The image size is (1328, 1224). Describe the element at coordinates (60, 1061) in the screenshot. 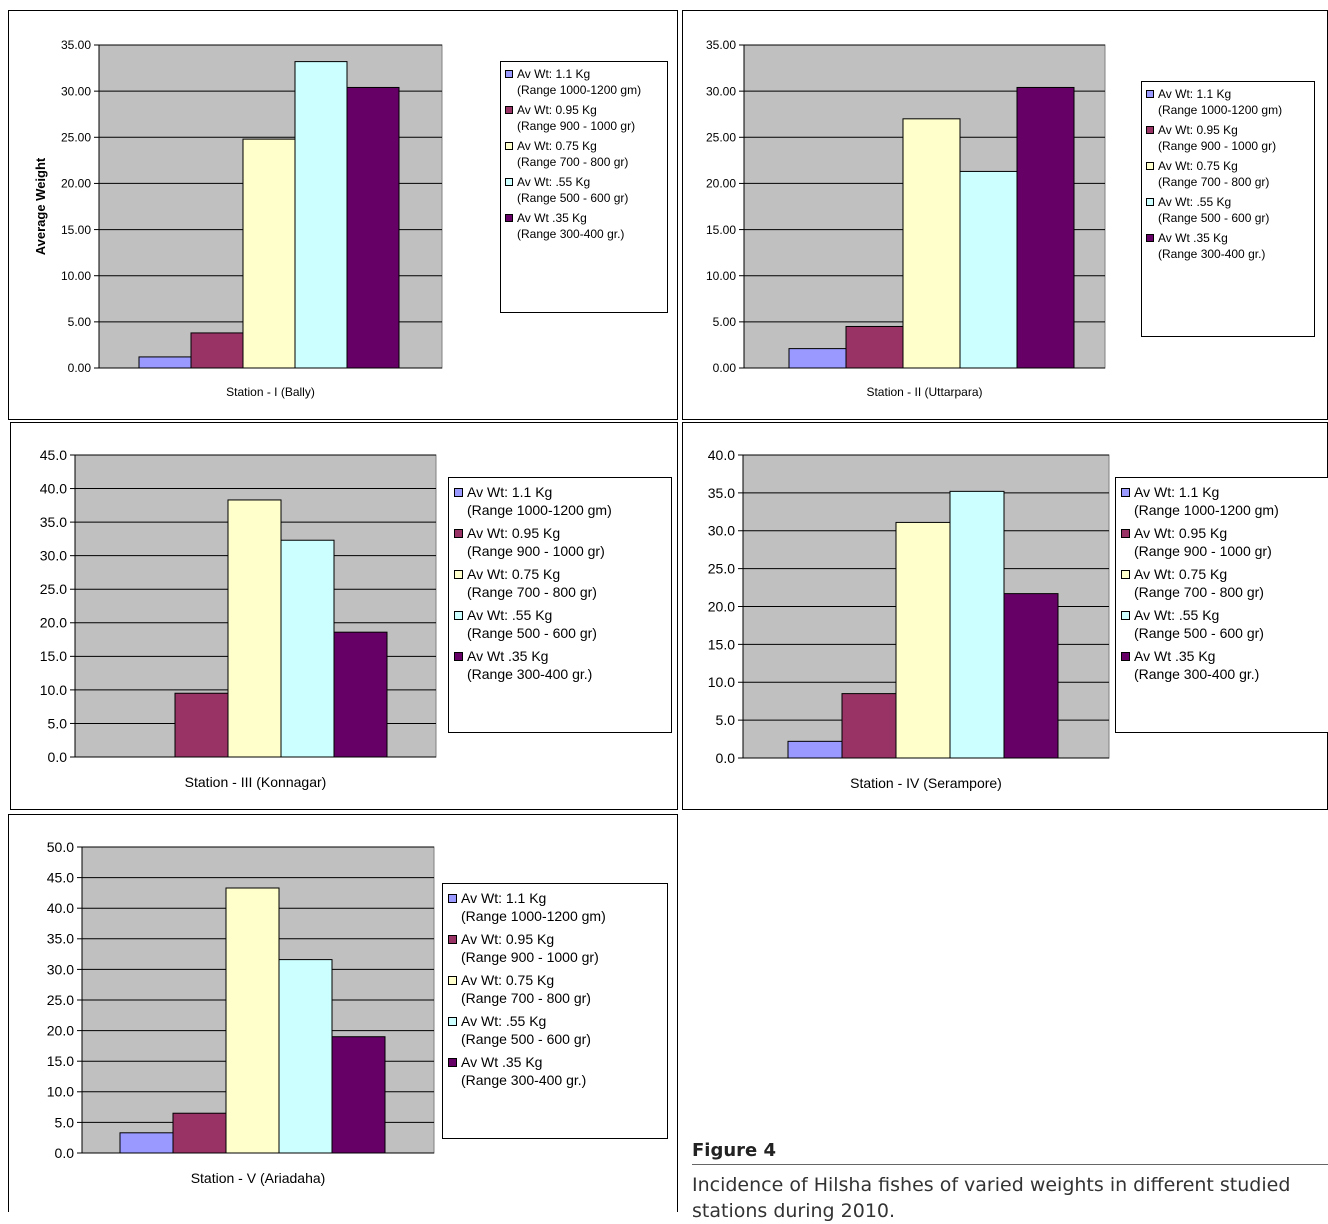

I see `y-tick-label: 15.0` at that location.